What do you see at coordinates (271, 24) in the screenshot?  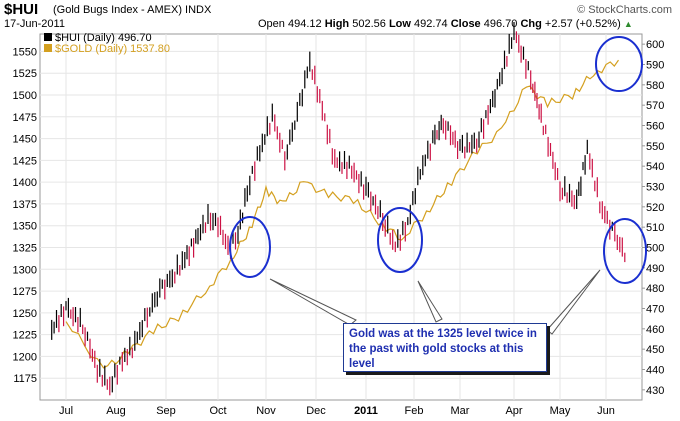 I see `open-label: Open` at bounding box center [271, 24].